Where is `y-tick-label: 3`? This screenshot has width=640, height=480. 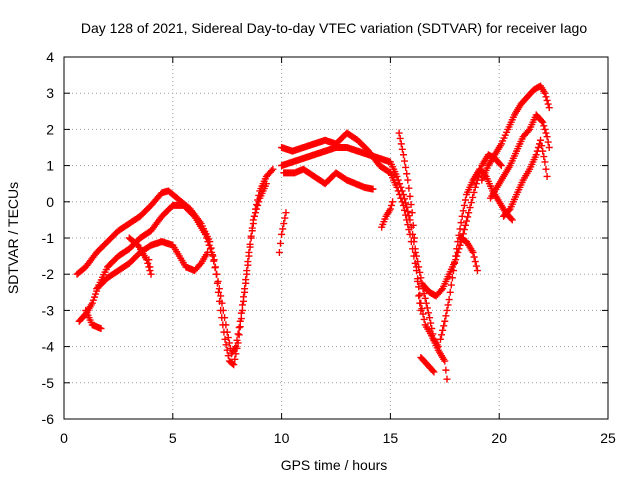
y-tick-label: 3 is located at coordinates (50, 93).